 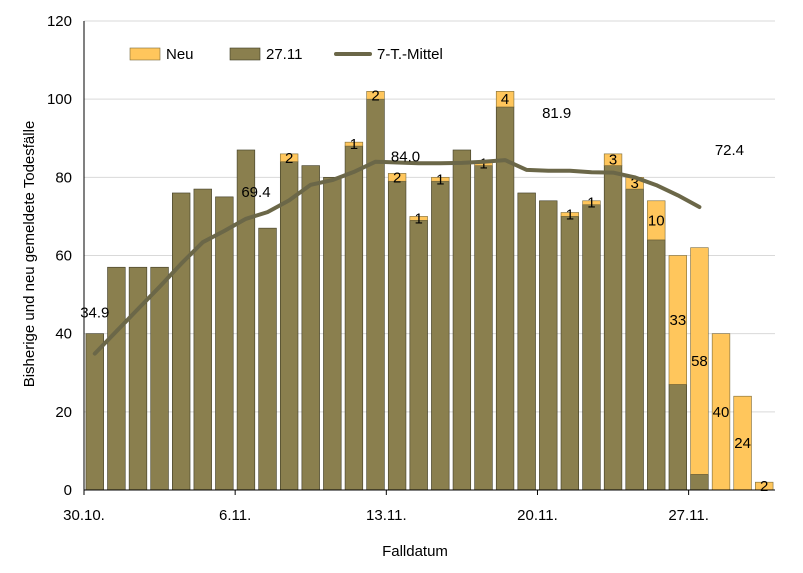 I want to click on legend-swatch-neu, so click(x=145, y=54).